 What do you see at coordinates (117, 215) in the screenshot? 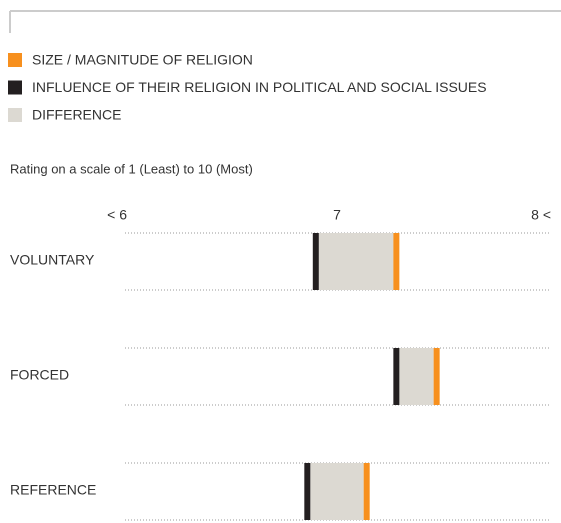
I see `x-tick-label: < 6` at bounding box center [117, 215].